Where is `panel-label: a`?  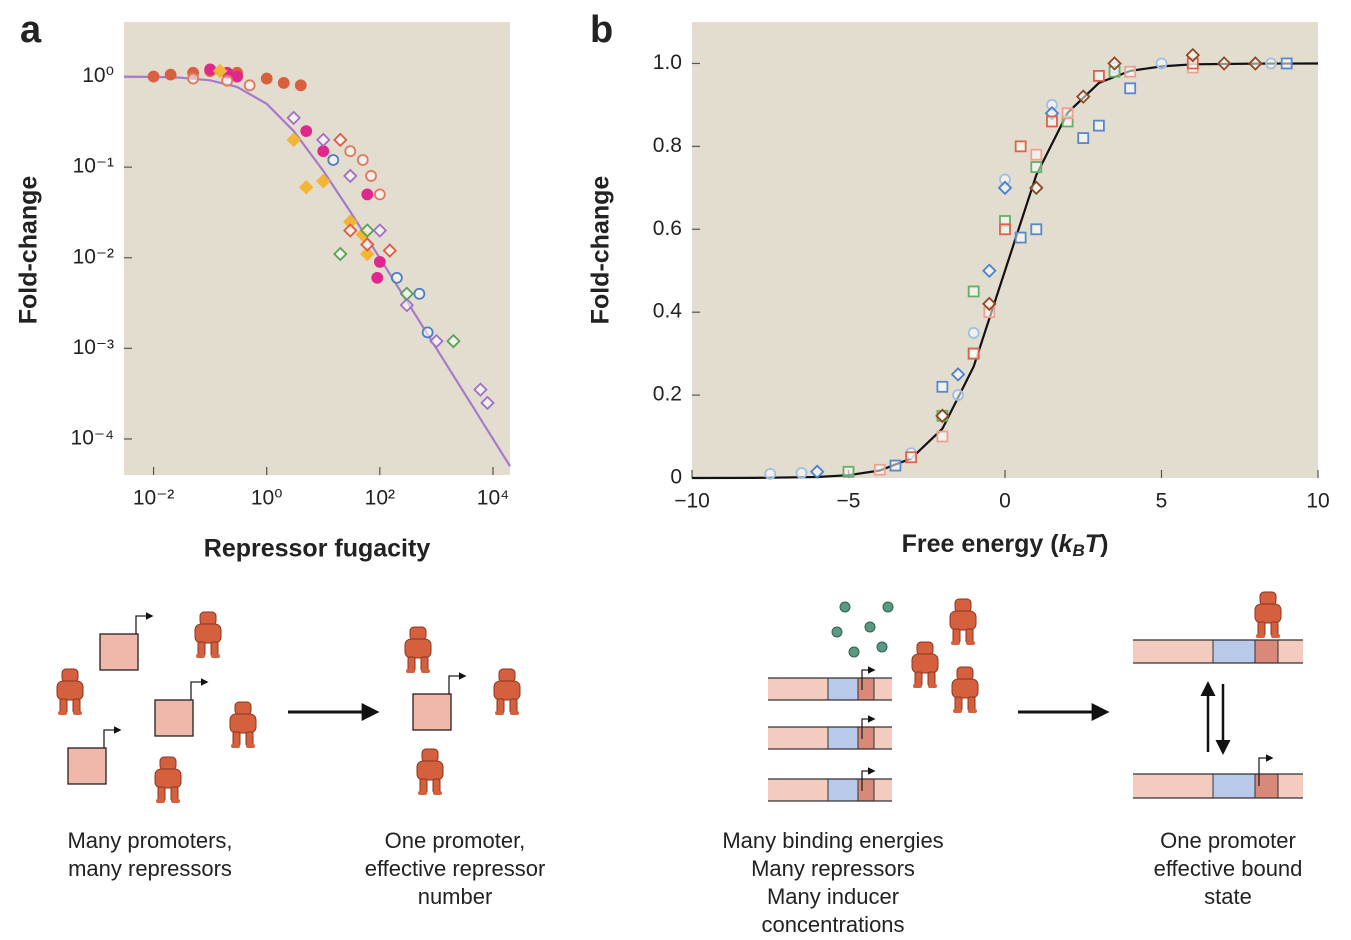
panel-label: a is located at coordinates (31, 30).